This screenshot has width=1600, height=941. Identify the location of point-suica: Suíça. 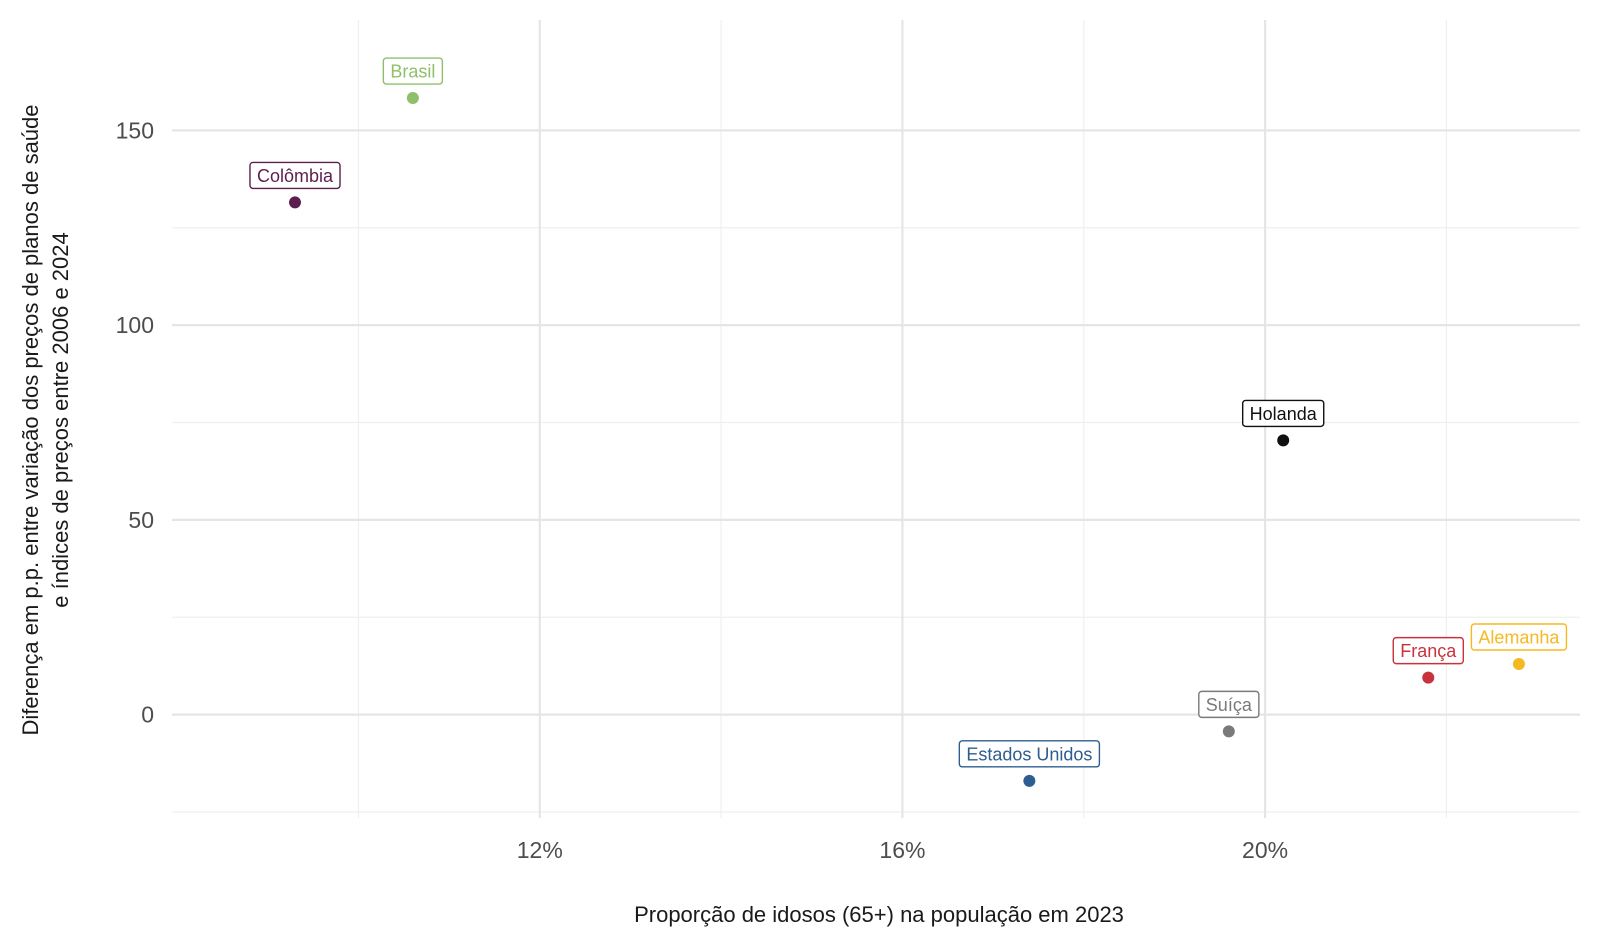
(1229, 714).